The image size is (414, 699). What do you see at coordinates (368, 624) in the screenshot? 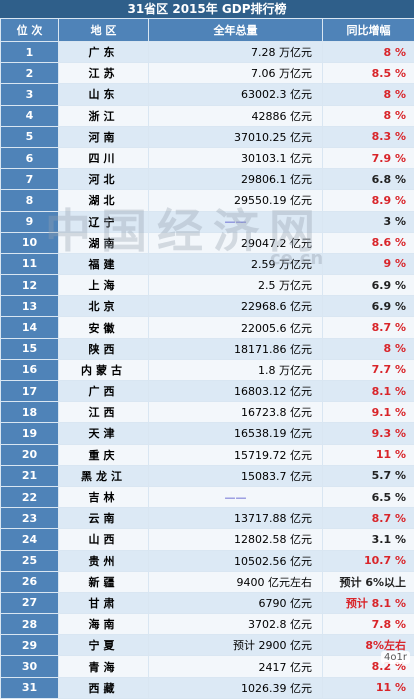
I see `growth-cell: 7.8 %` at bounding box center [368, 624].